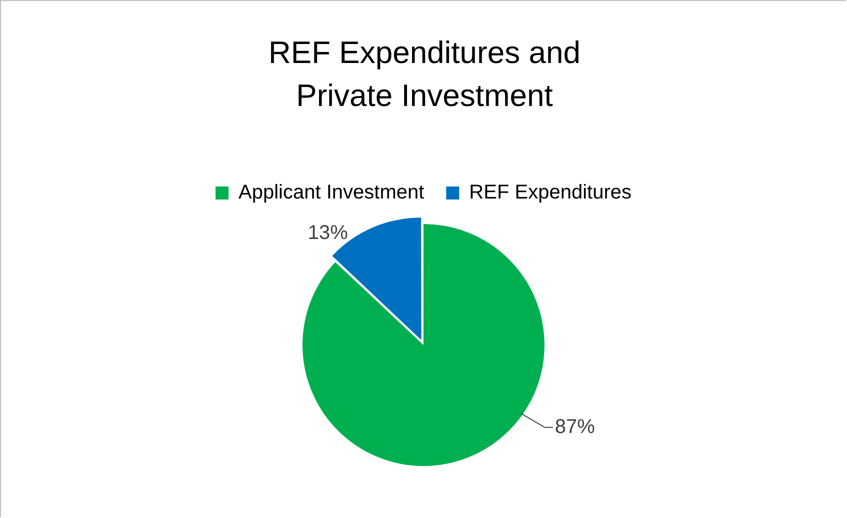 This screenshot has height=518, width=847. What do you see at coordinates (425, 74) in the screenshot?
I see `chart-title: REF Expenditures and Private Investment` at bounding box center [425, 74].